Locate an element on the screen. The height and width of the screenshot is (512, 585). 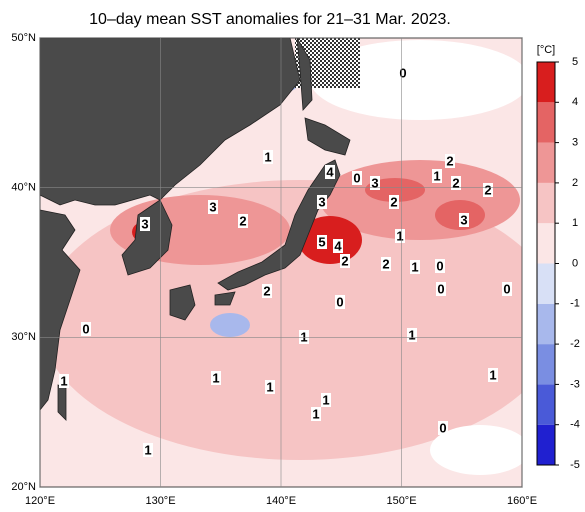
colorbar-tick-label: 5 is located at coordinates (575, 62).